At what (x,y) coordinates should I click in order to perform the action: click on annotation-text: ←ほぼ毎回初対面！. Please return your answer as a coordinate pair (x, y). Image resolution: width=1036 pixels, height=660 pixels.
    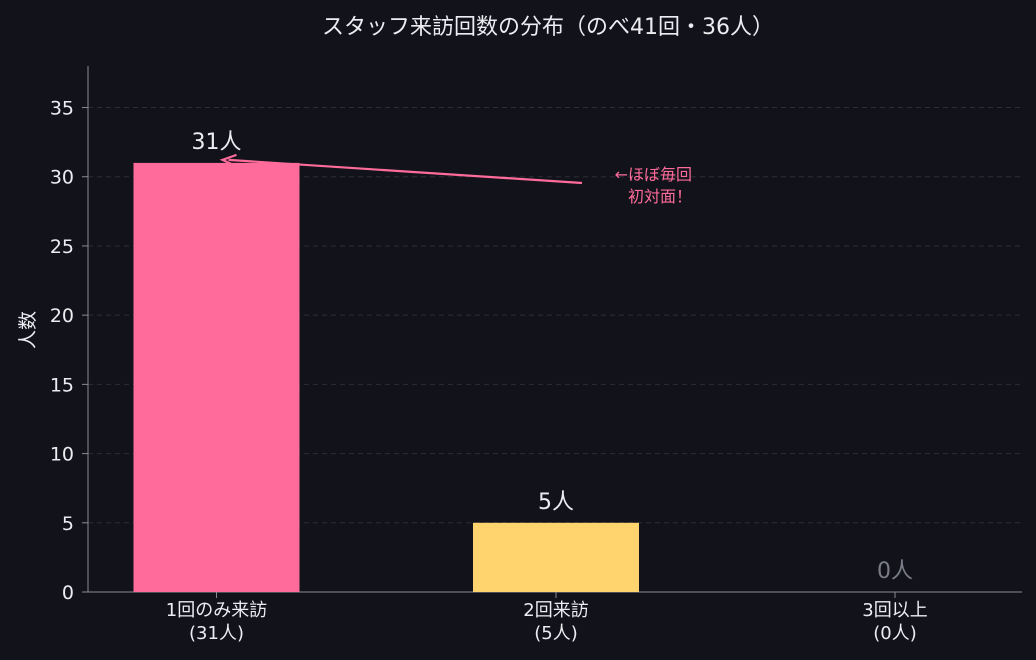
    Looking at the image, I should click on (653, 185).